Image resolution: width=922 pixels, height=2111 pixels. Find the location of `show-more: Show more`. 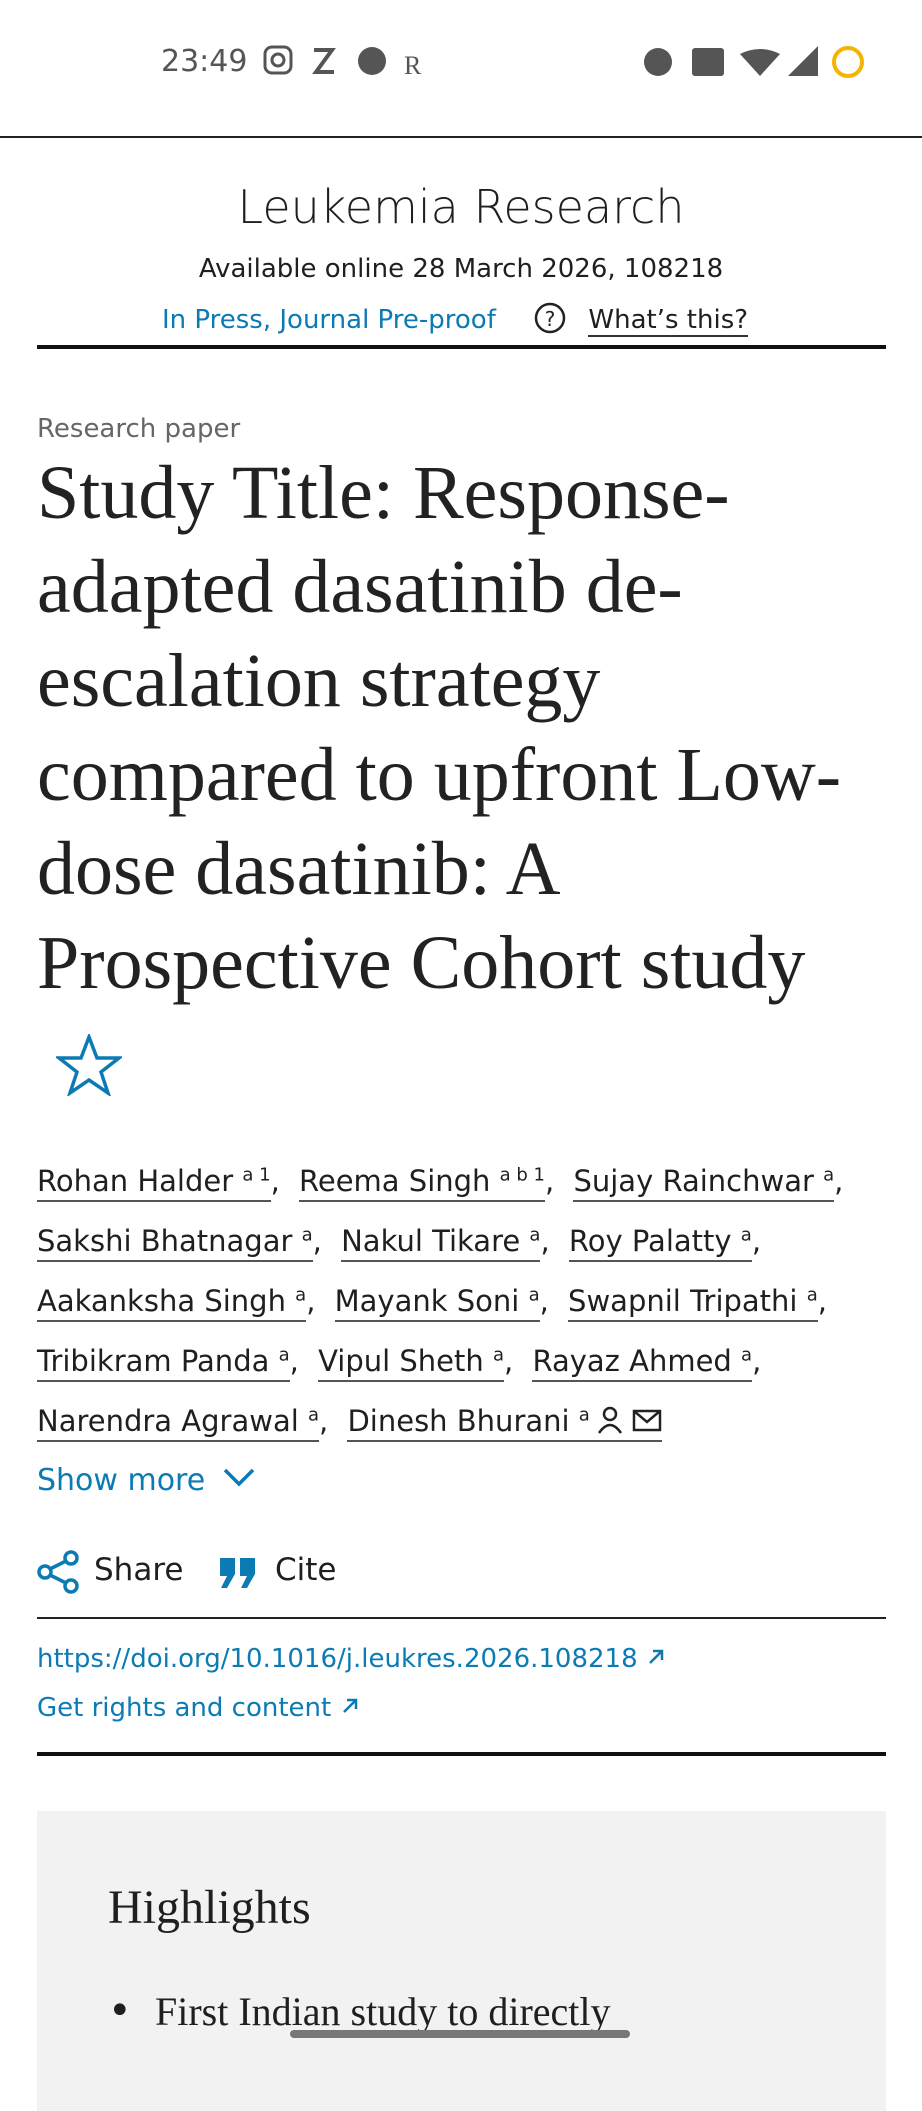

show-more: Show more is located at coordinates (148, 1480).